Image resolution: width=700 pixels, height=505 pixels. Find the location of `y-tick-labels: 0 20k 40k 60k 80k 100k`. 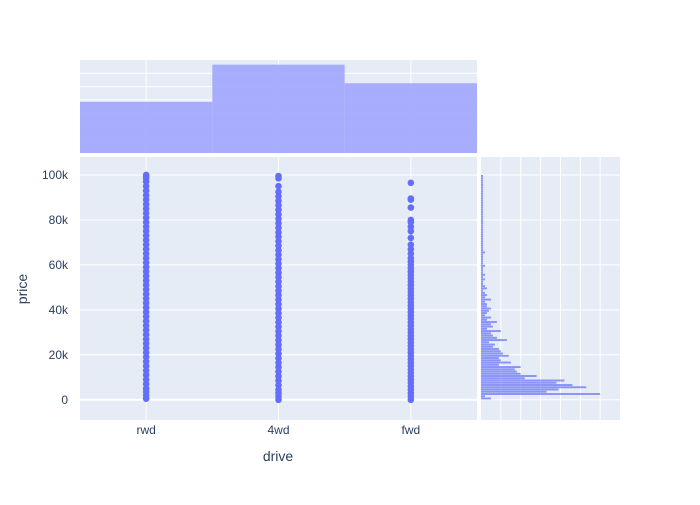

y-tick-labels: 0 20k 40k 60k 80k 100k is located at coordinates (55, 287).